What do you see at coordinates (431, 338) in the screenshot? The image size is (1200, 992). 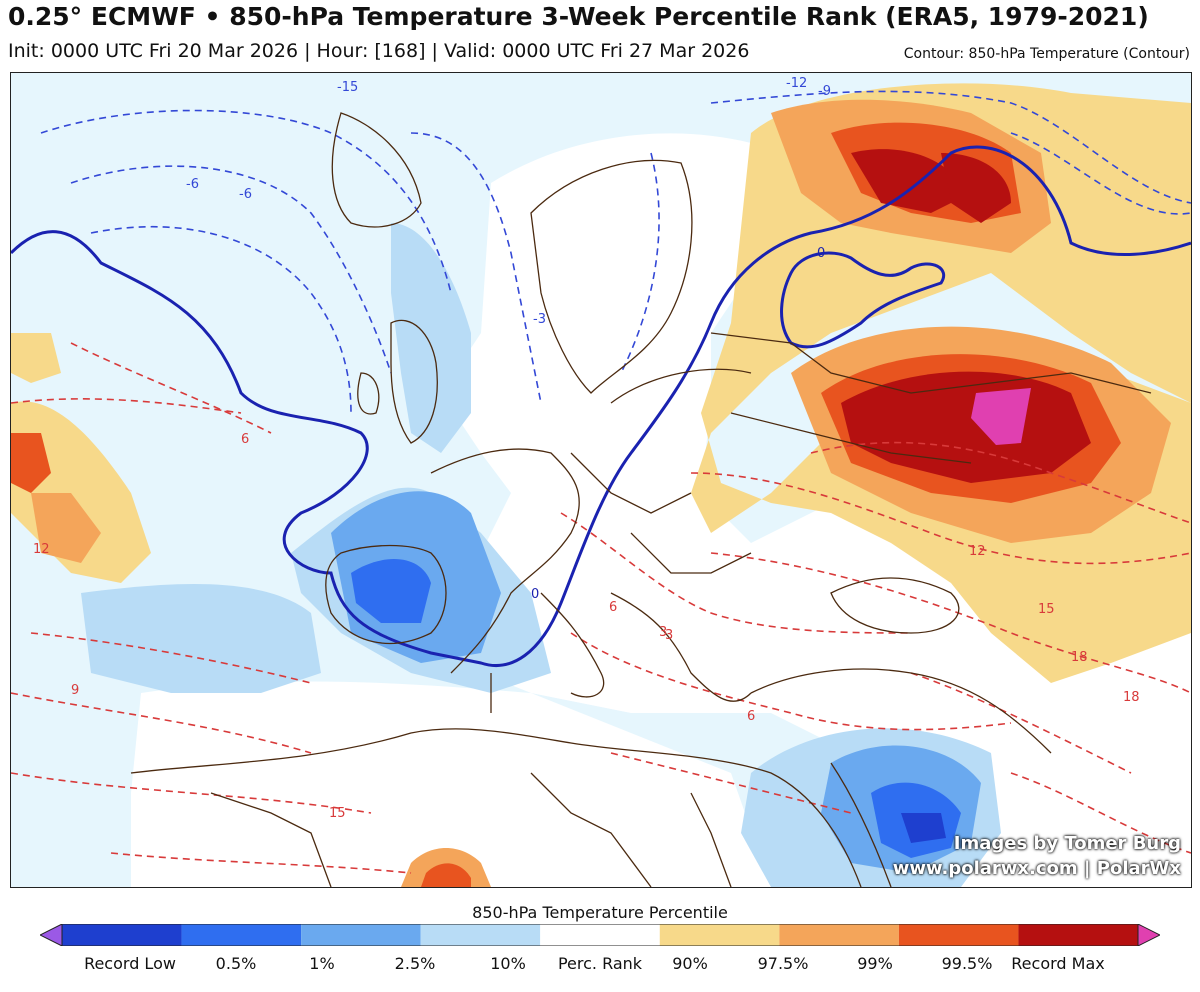 I see `cold-anomaly-10-c` at bounding box center [431, 338].